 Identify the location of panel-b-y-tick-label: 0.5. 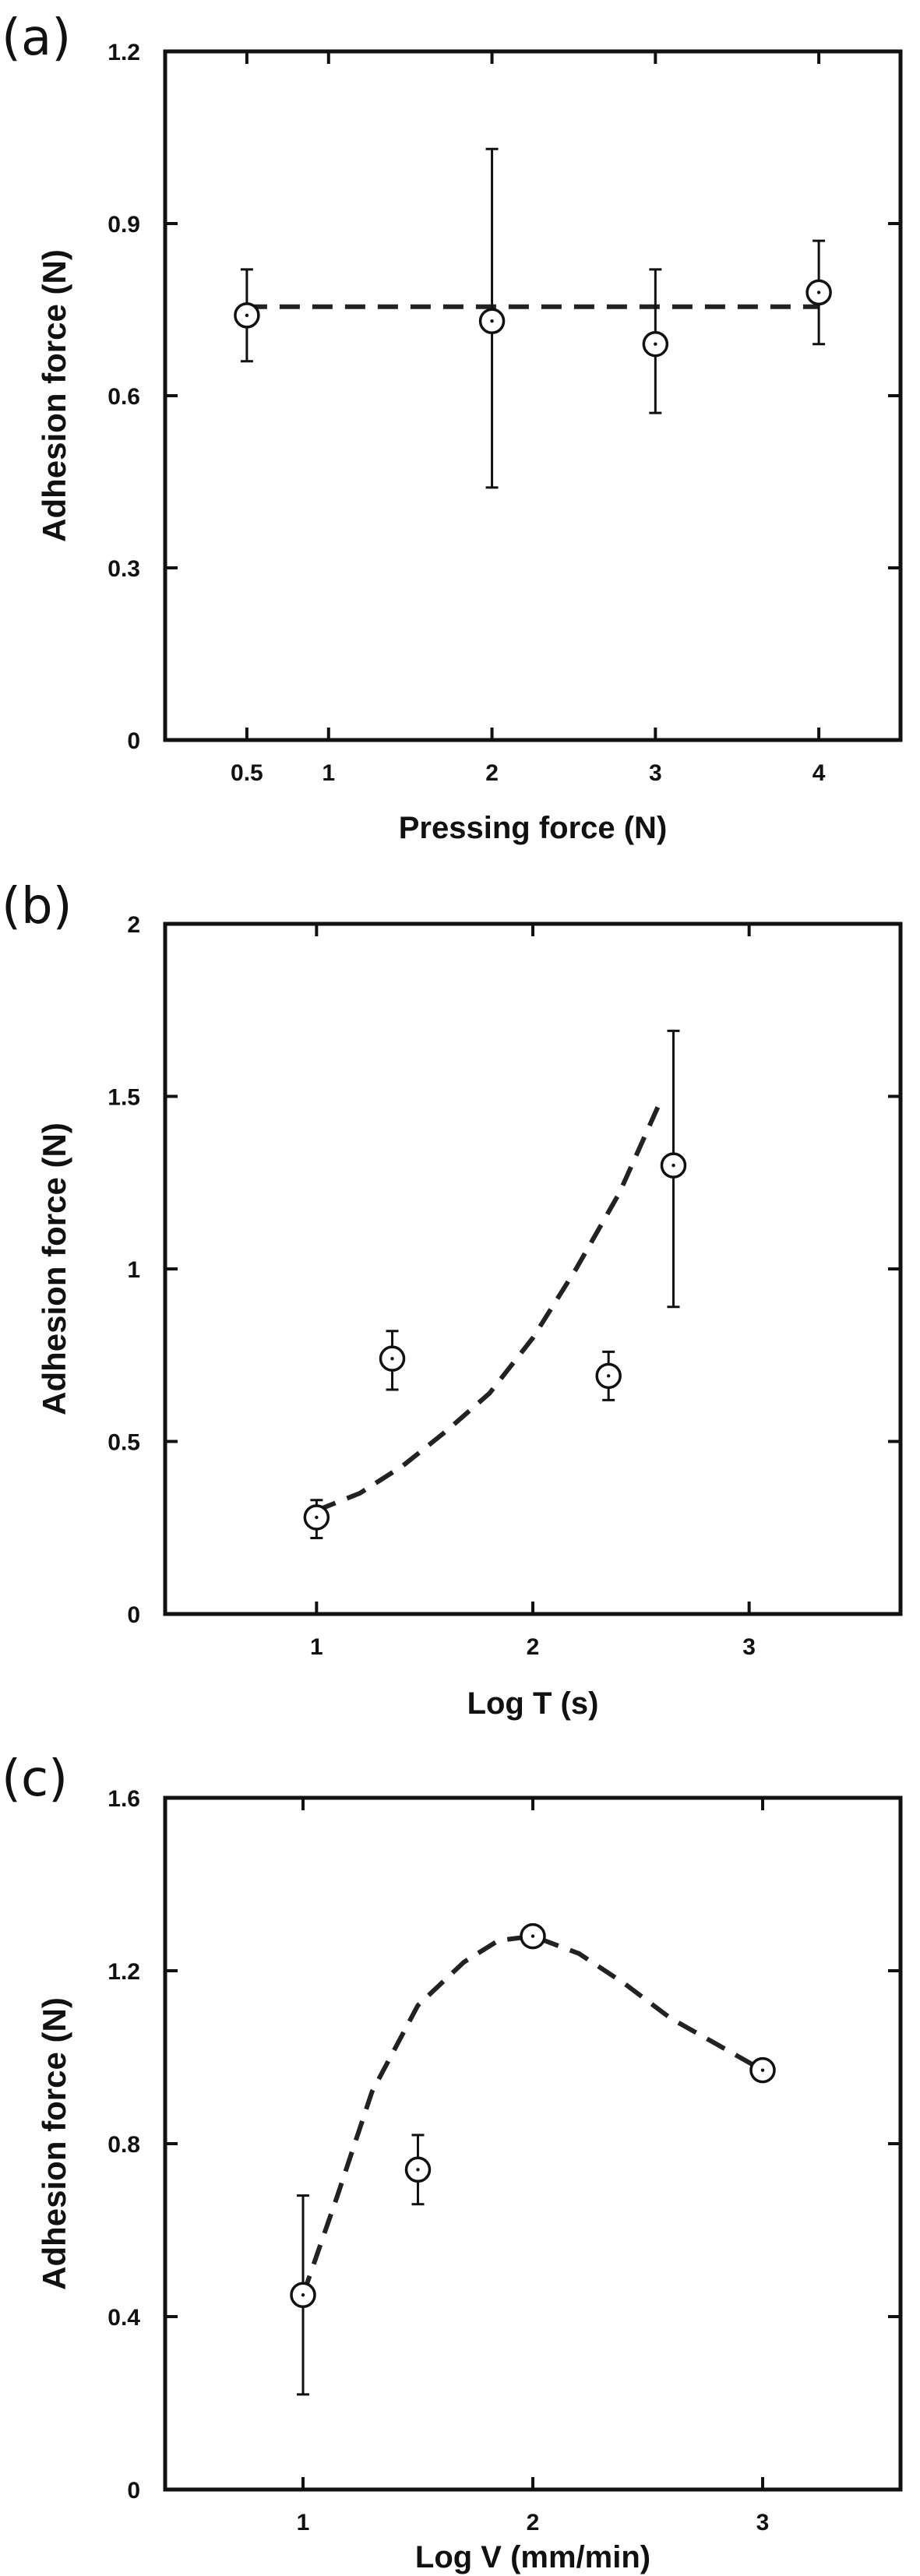
(124, 1443).